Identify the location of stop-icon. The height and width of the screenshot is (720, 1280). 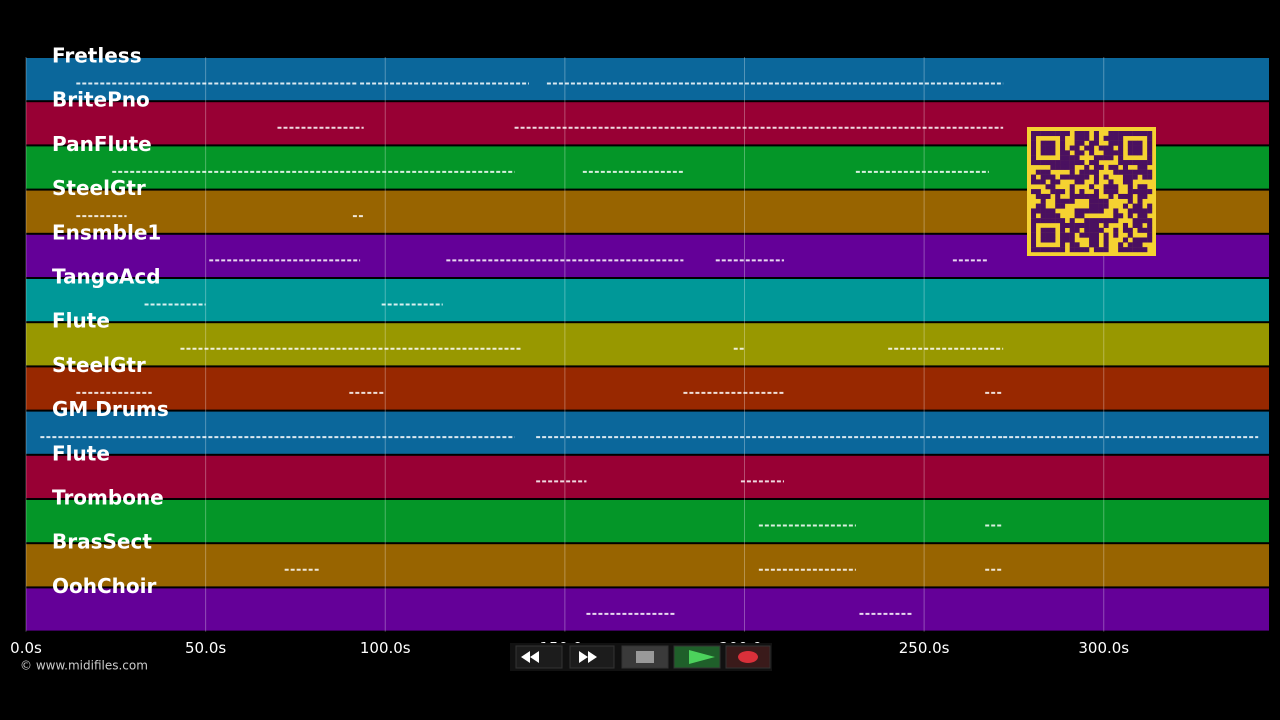
(645, 657).